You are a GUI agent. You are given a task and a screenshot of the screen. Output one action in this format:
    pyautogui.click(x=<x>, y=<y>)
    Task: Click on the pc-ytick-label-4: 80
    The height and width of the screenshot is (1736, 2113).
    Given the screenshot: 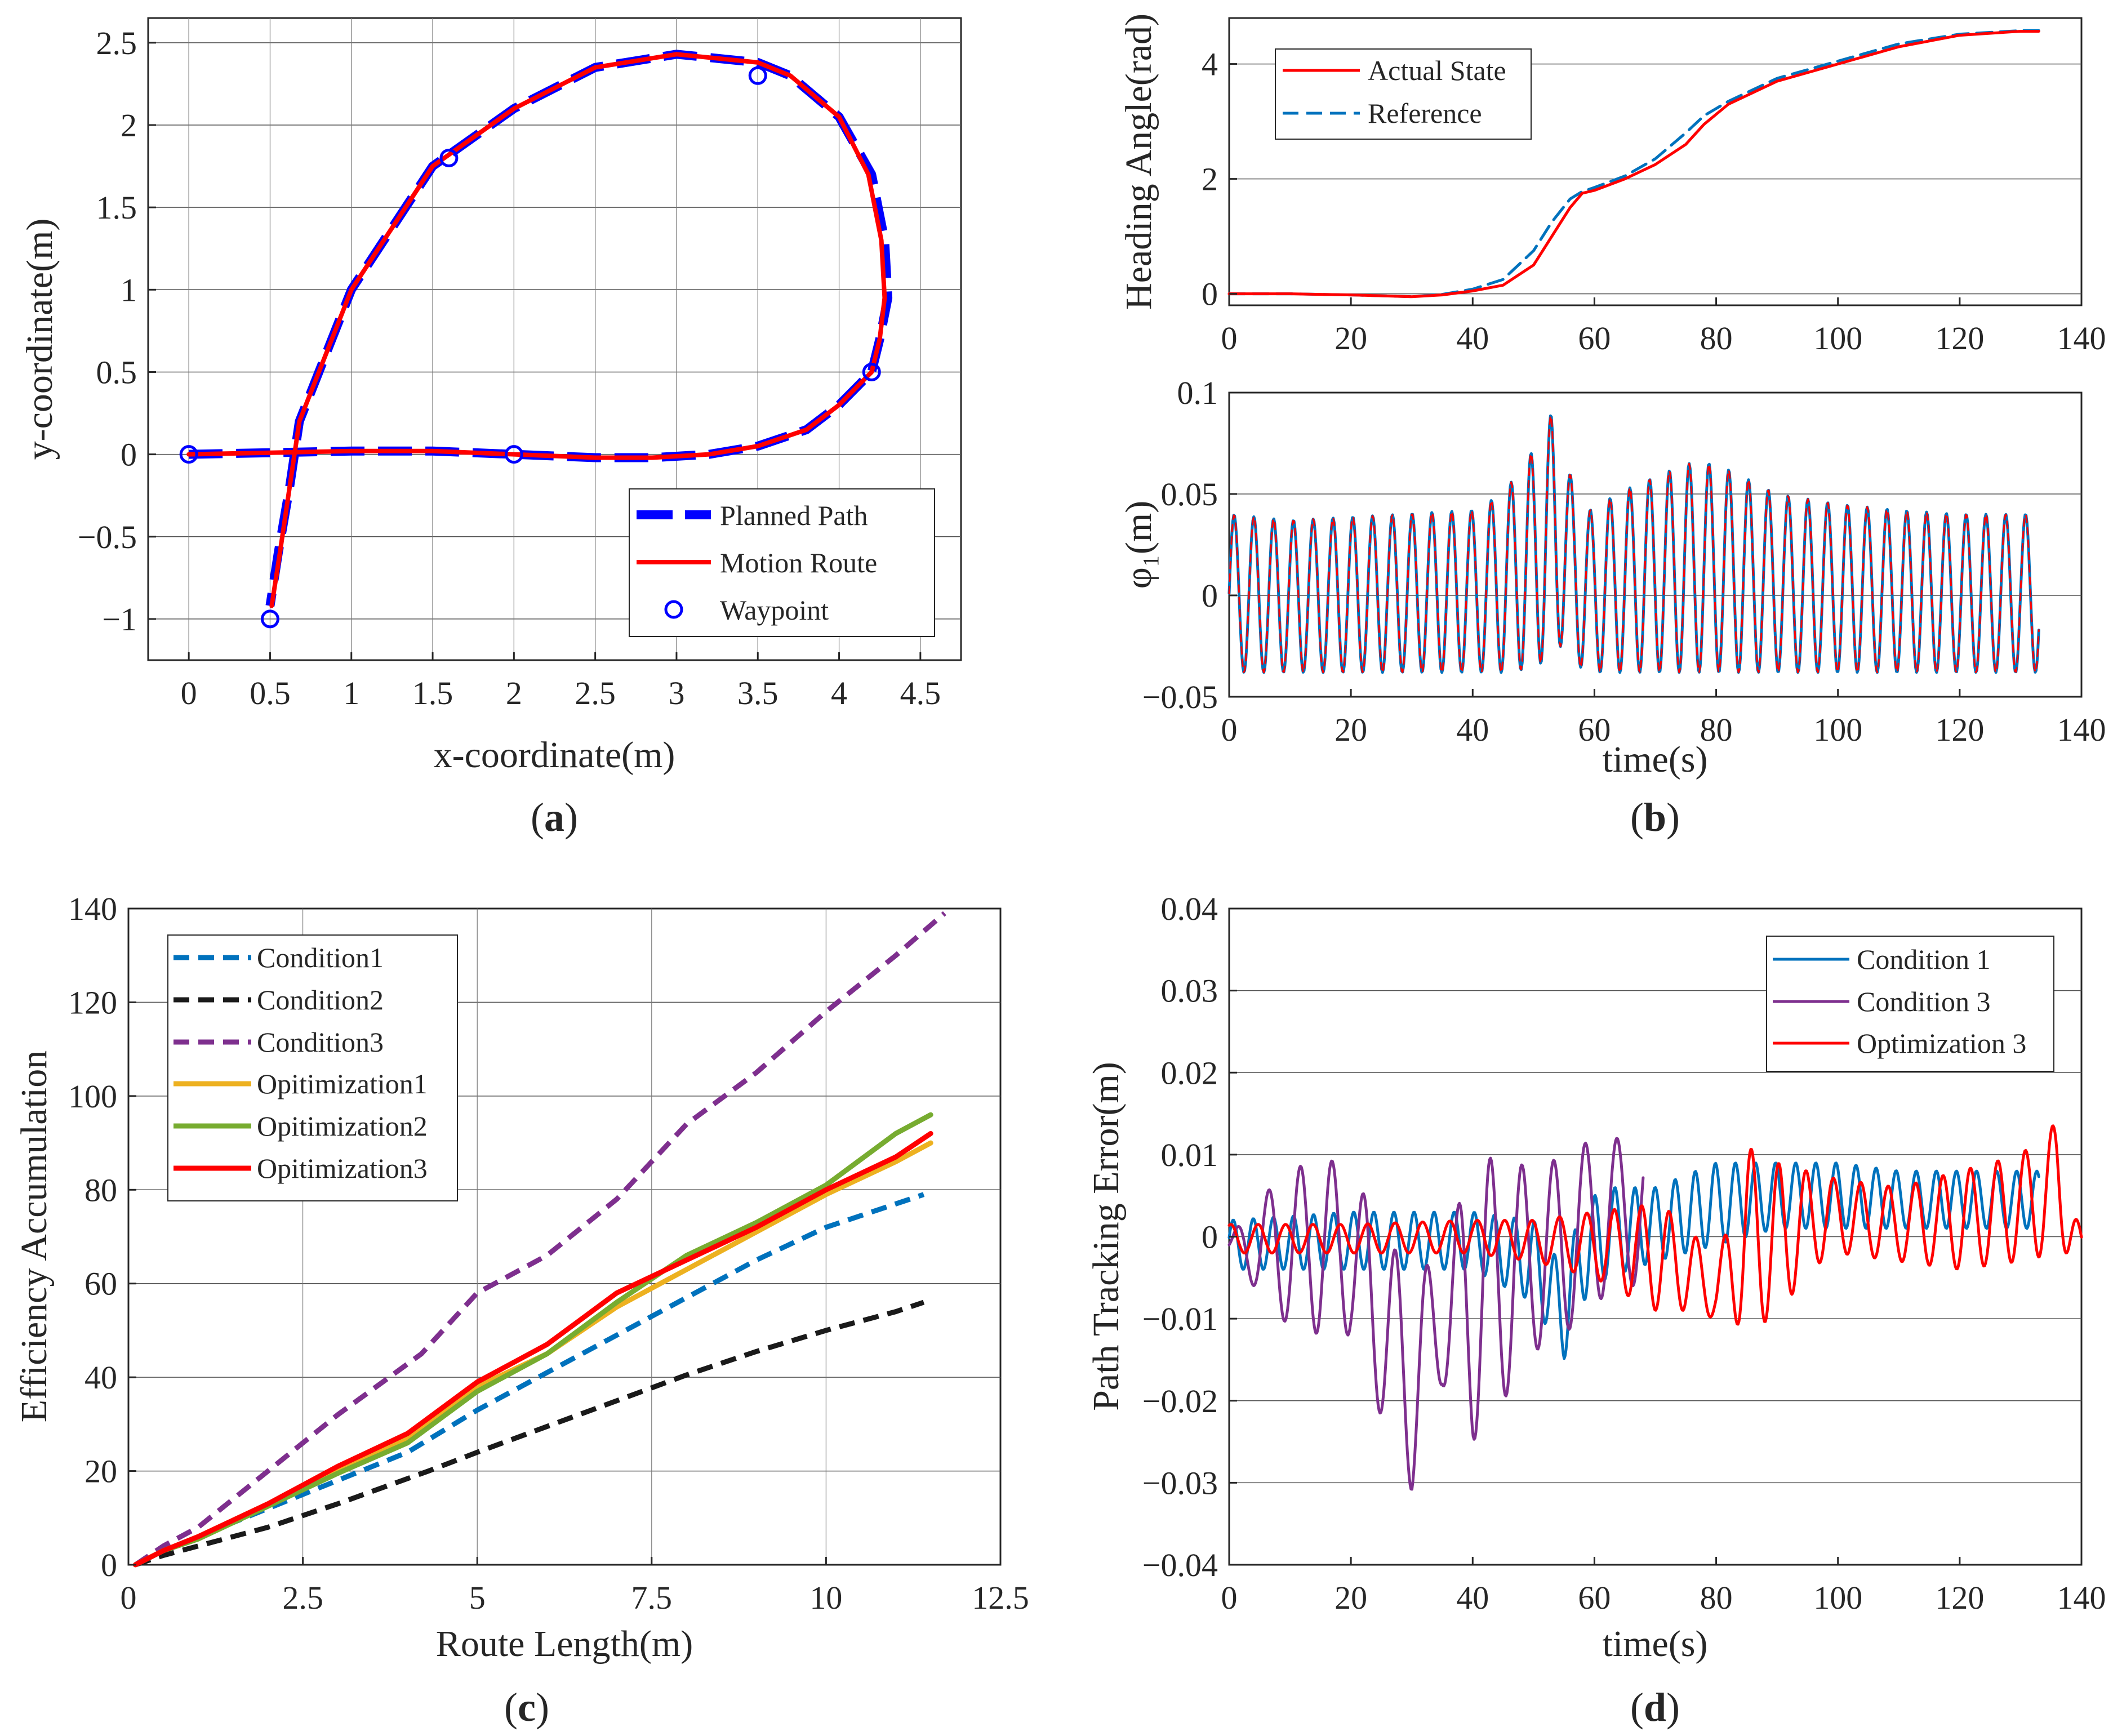 What is the action you would take?
    pyautogui.click(x=100, y=1190)
    